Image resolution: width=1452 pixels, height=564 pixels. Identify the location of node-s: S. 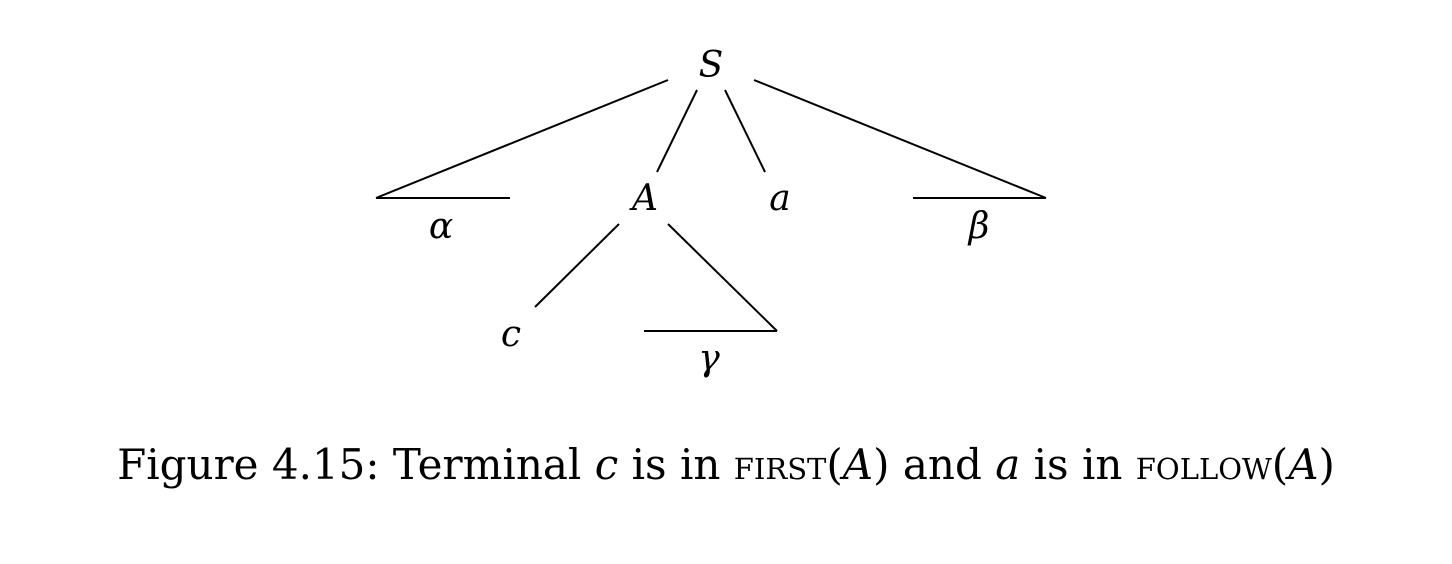
(711, 65).